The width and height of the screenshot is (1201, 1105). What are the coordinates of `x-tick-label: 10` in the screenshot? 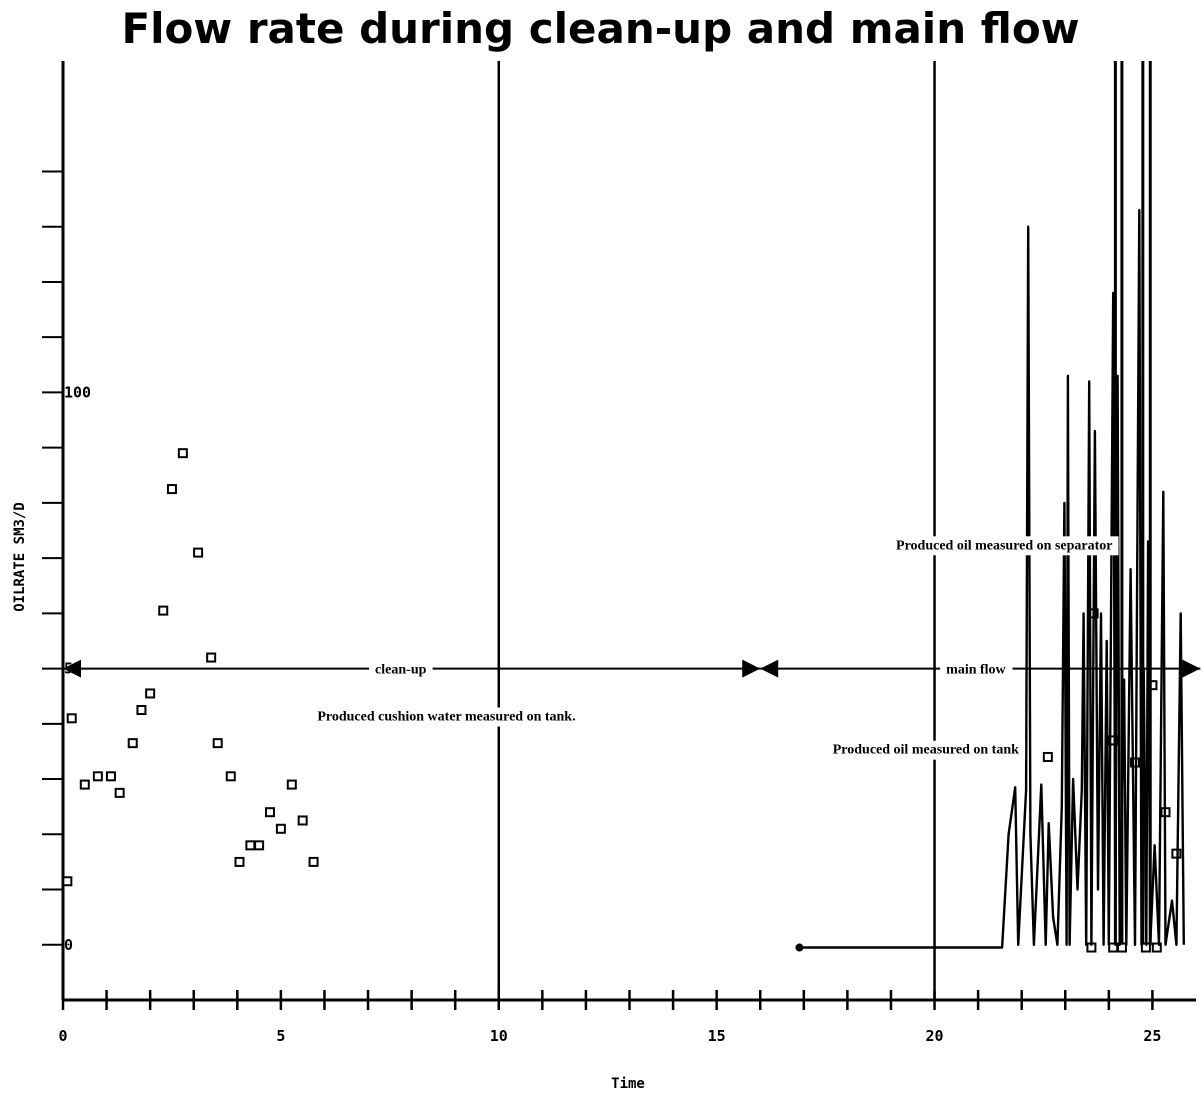 It's located at (499, 1036).